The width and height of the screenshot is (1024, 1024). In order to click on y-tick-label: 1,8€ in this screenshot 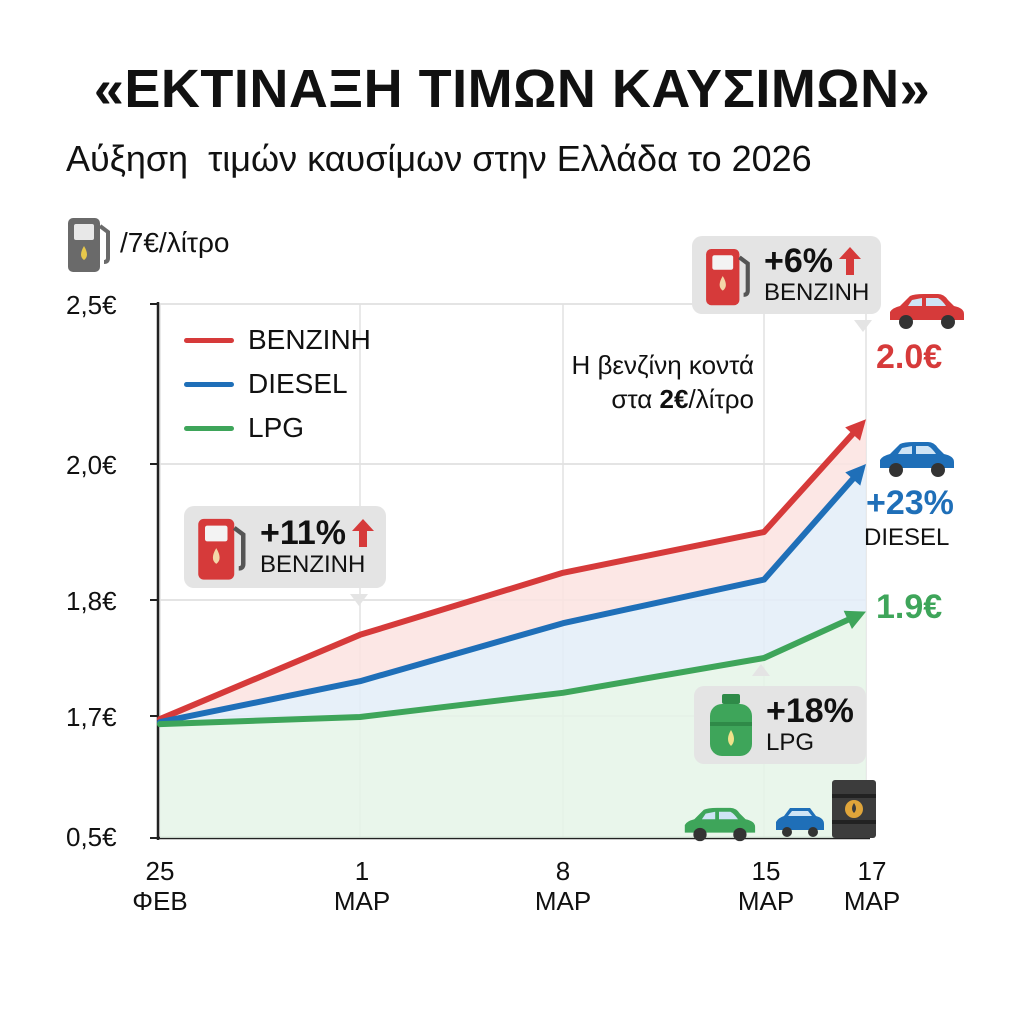, I will do `click(91, 601)`.